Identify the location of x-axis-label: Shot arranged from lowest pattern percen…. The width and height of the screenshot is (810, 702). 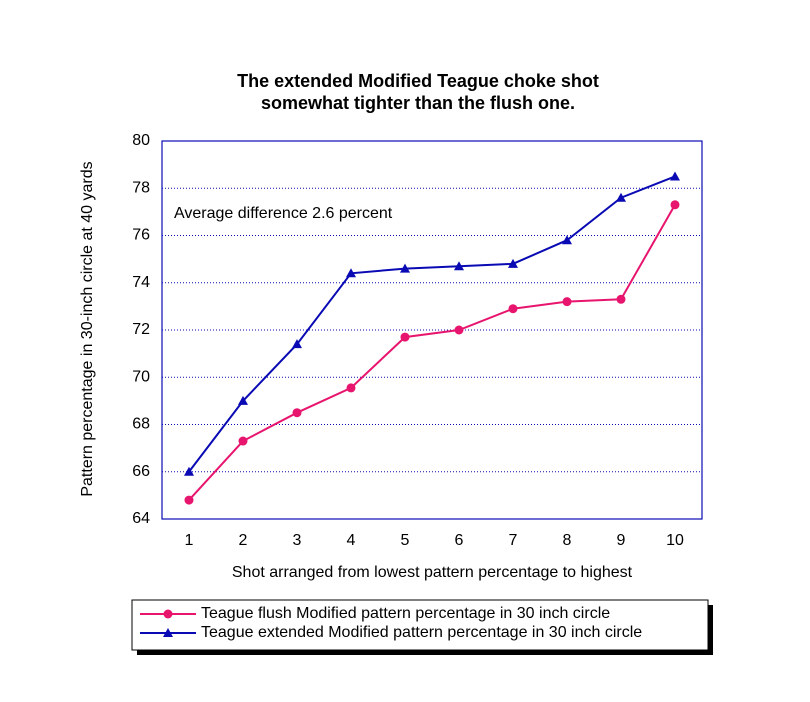
(432, 572).